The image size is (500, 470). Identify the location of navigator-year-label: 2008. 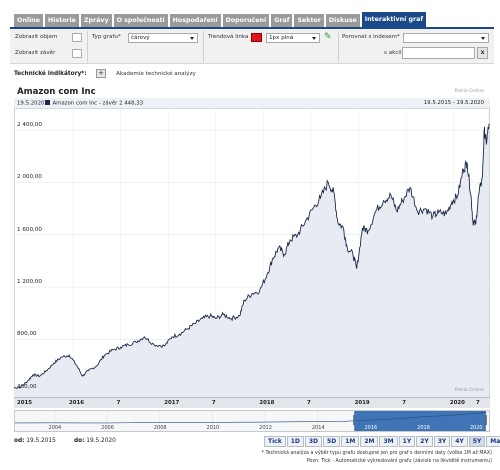
(160, 428).